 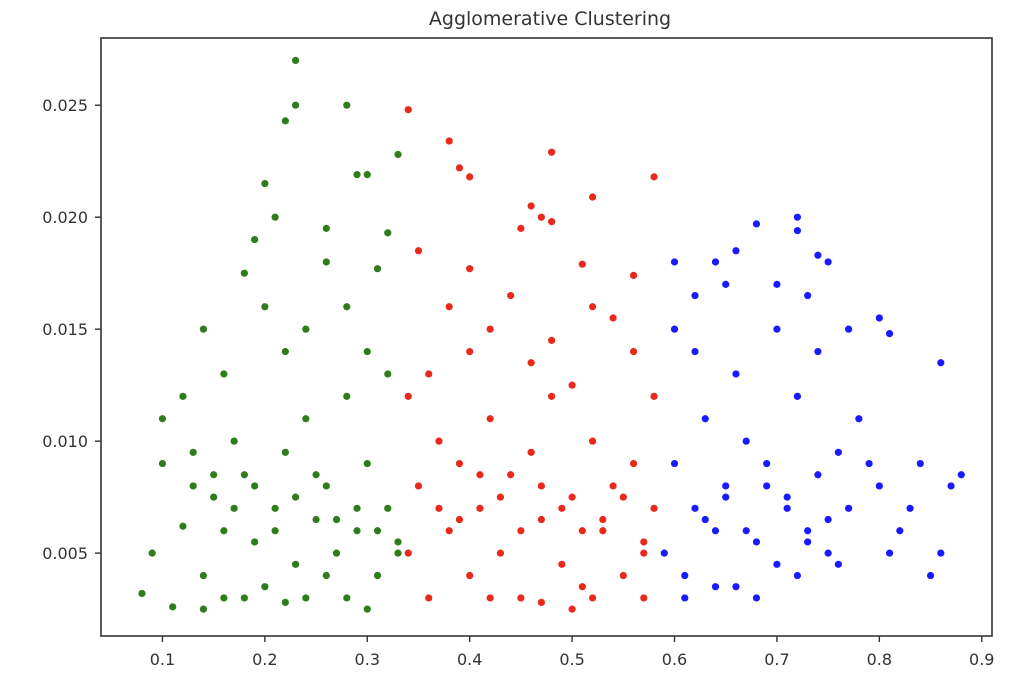 I want to click on x-tick-label: 0.8, so click(x=879, y=659).